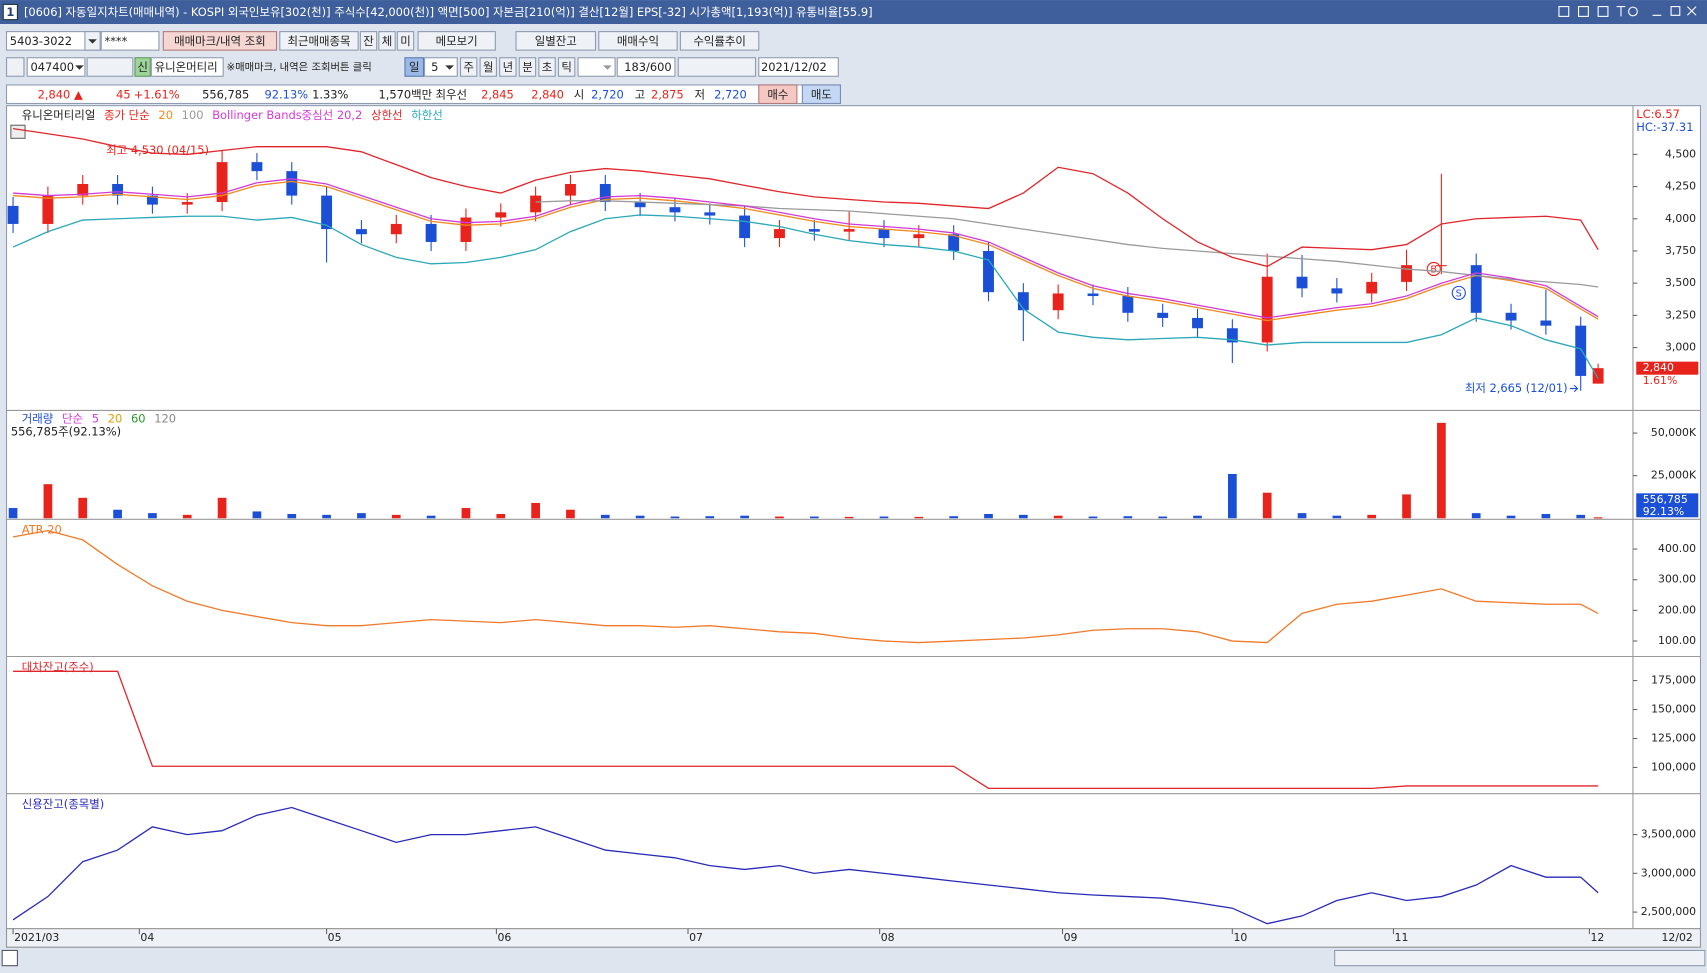 The image size is (1707, 973). Describe the element at coordinates (1674, 432) in the screenshot. I see `y-tick-label: 50,000K` at that location.